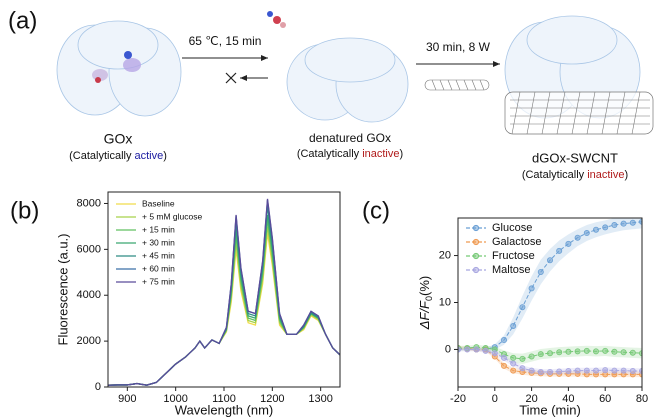  I want to click on legend-label: Galactose, so click(517, 242).